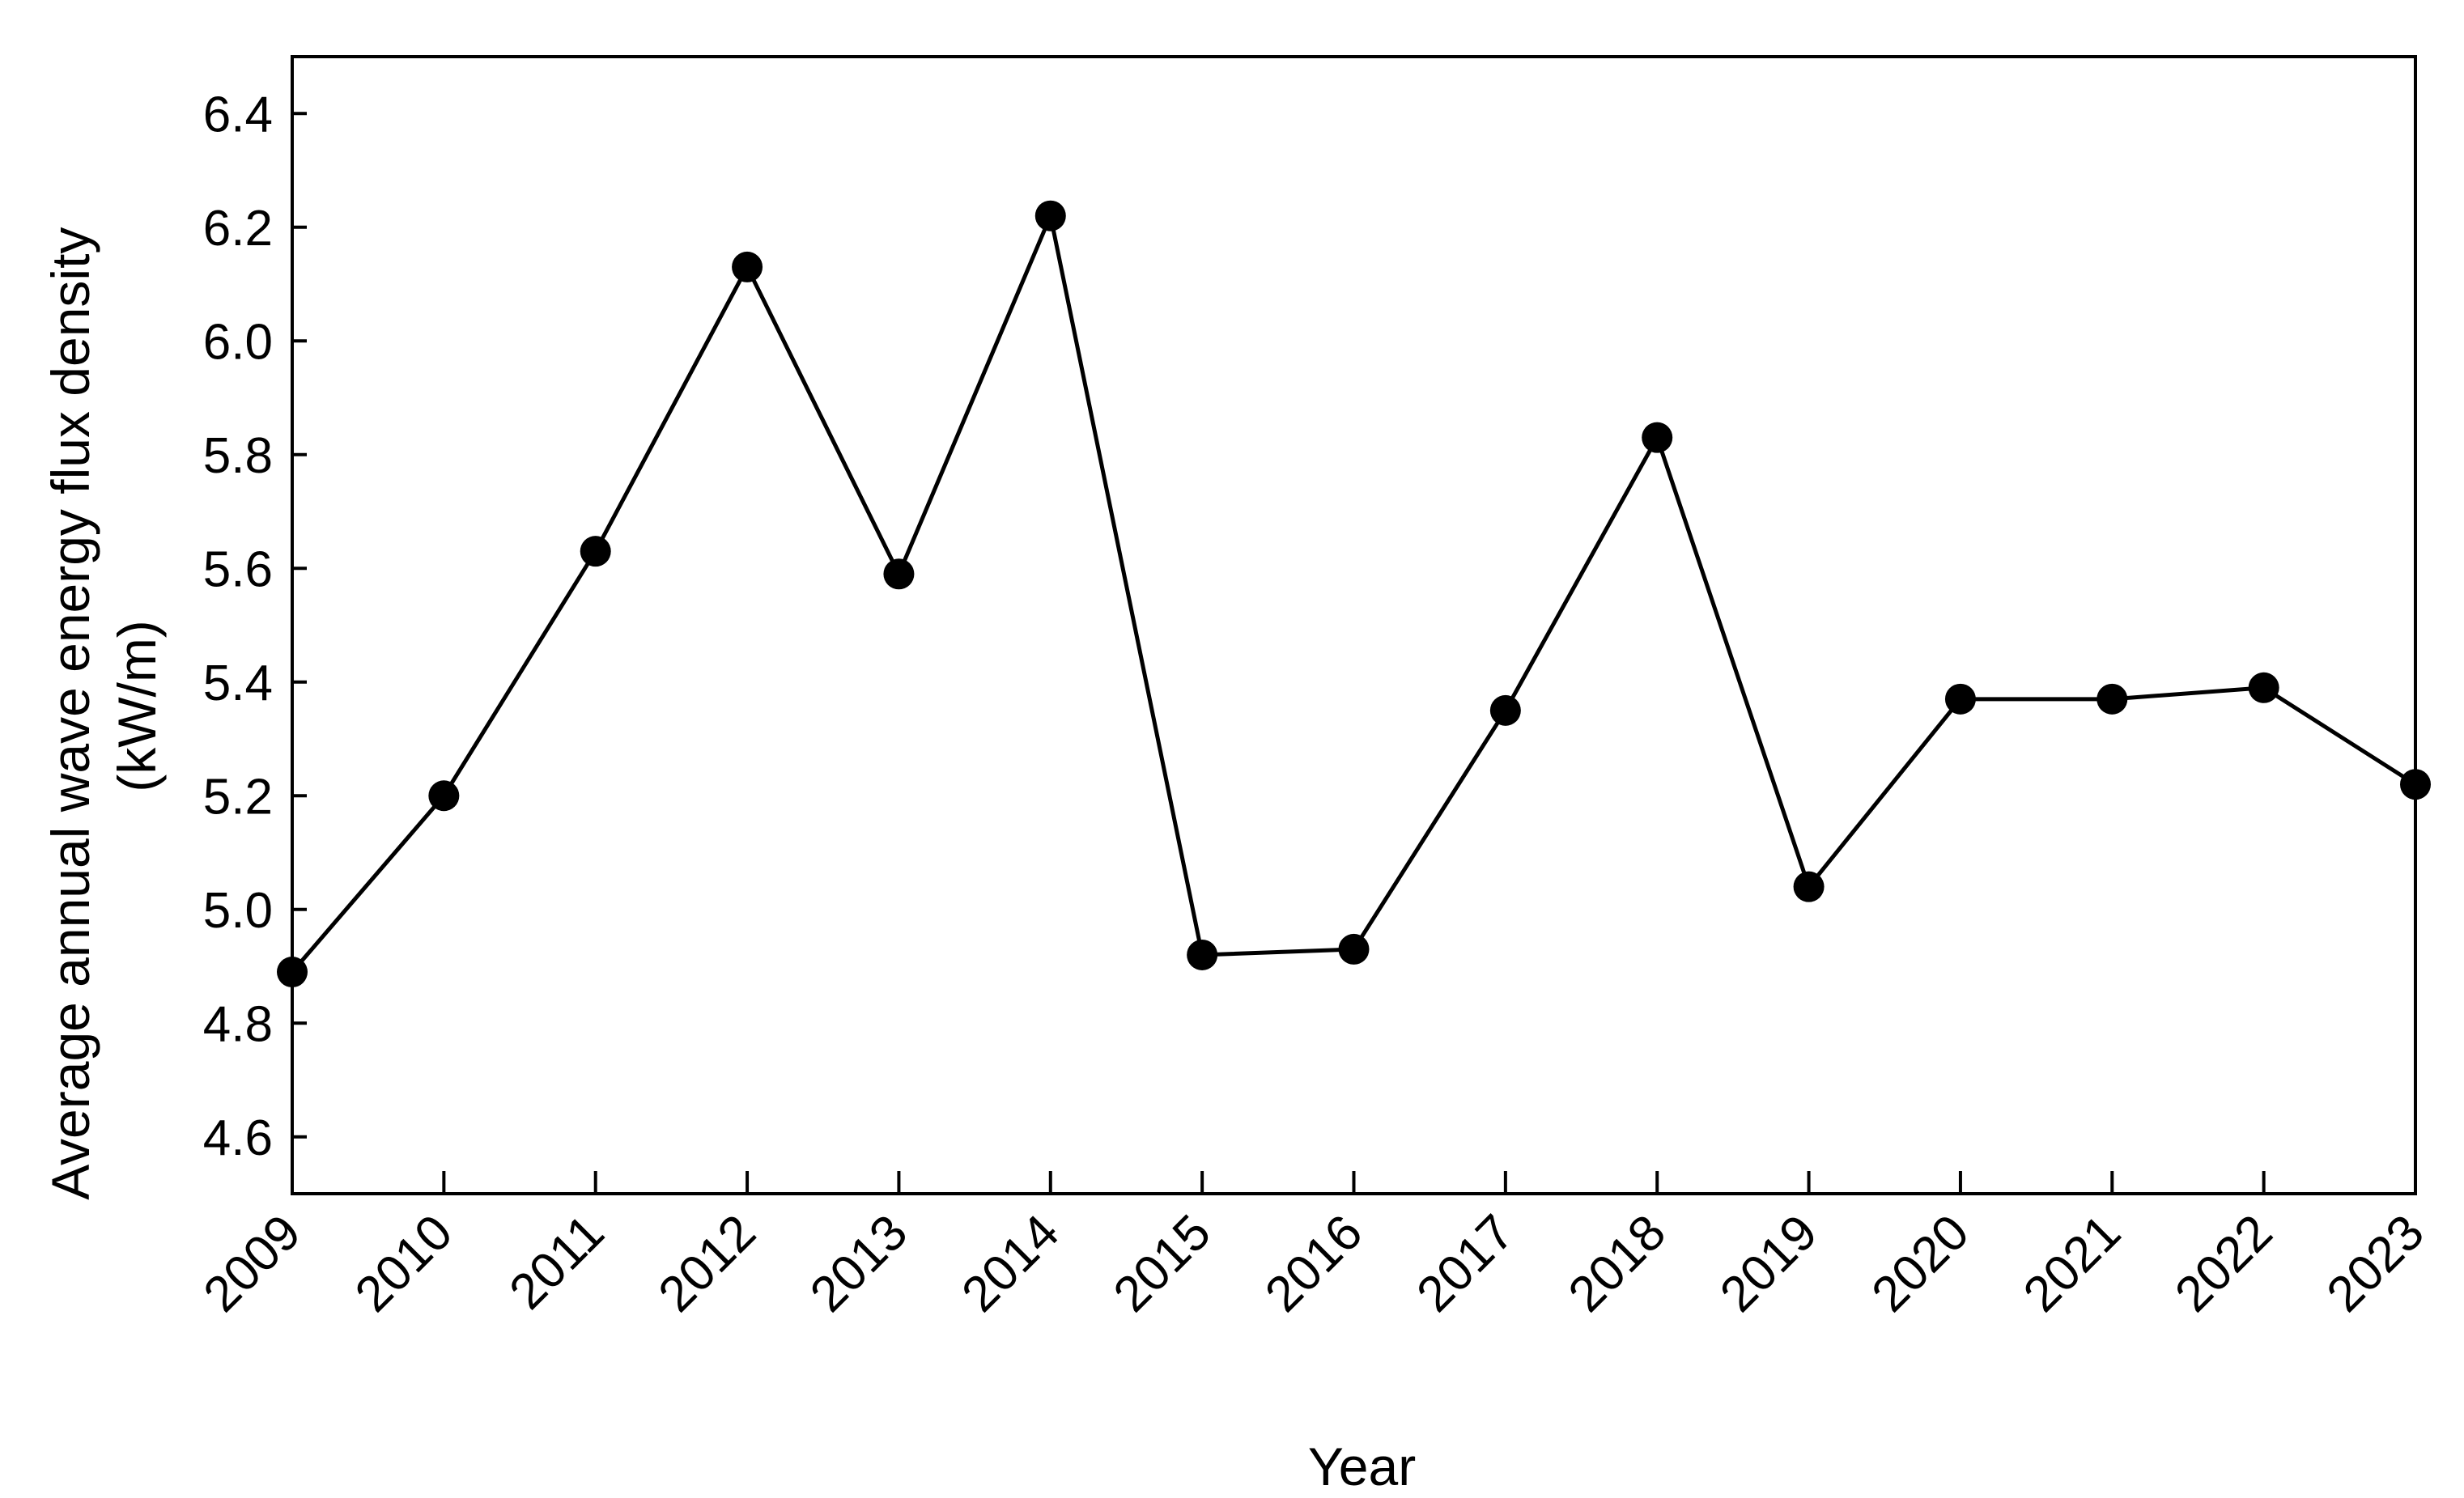  I want to click on x-tick-label: 2018, so click(1617, 1263).